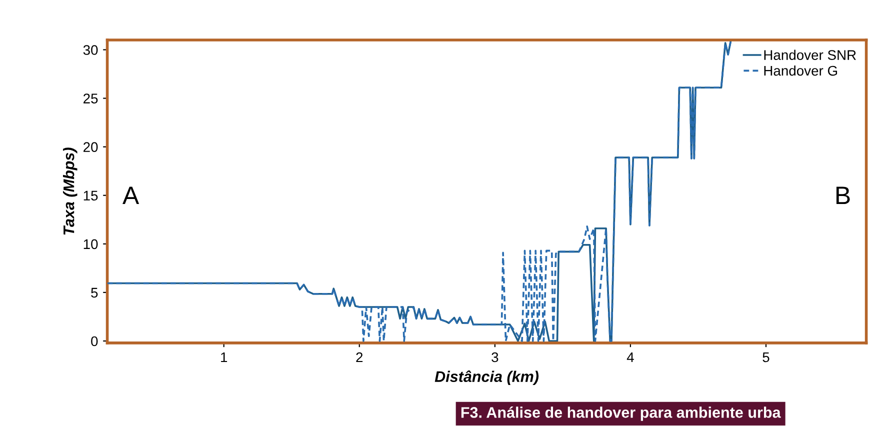 Image resolution: width=894 pixels, height=426 pixels. I want to click on x-axis-title: Distância (km), so click(486, 378).